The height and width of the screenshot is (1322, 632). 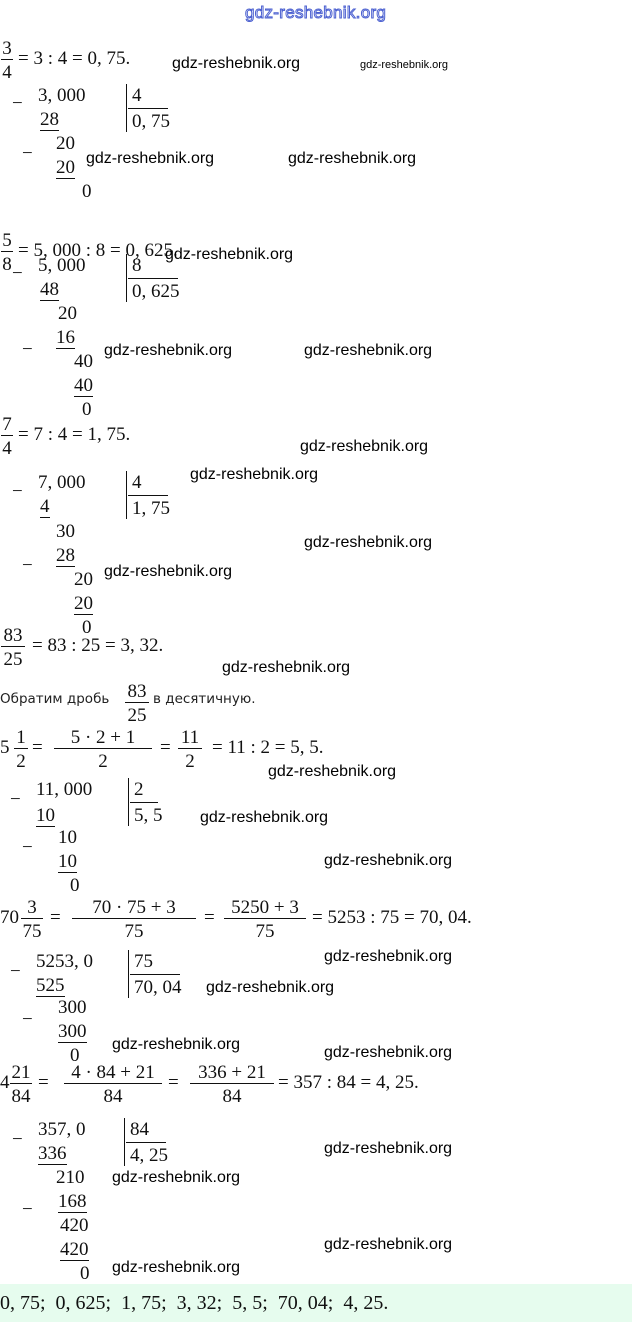 What do you see at coordinates (62, 1129) in the screenshot?
I see `dividend: 357, 0` at bounding box center [62, 1129].